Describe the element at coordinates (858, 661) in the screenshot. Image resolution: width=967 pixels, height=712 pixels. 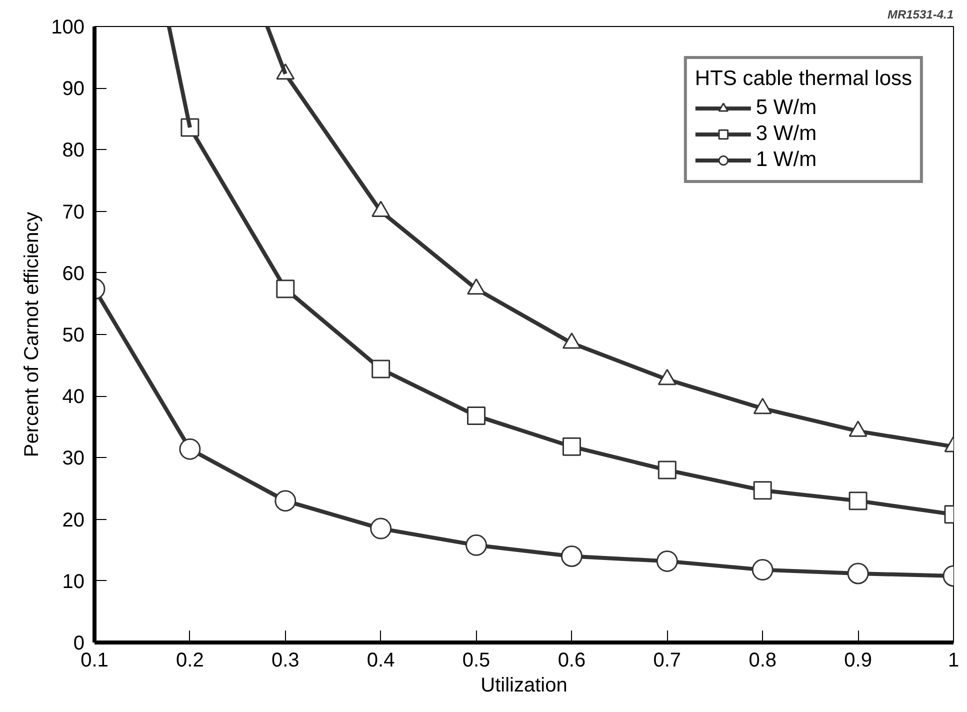
I see `x-tick-label: 0.9` at that location.